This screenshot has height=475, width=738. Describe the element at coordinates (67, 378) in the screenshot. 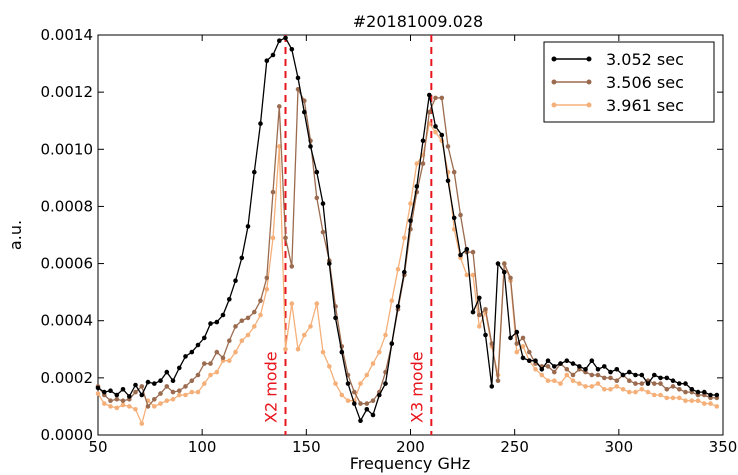

I see `y-tick-label: 0.0002` at that location.